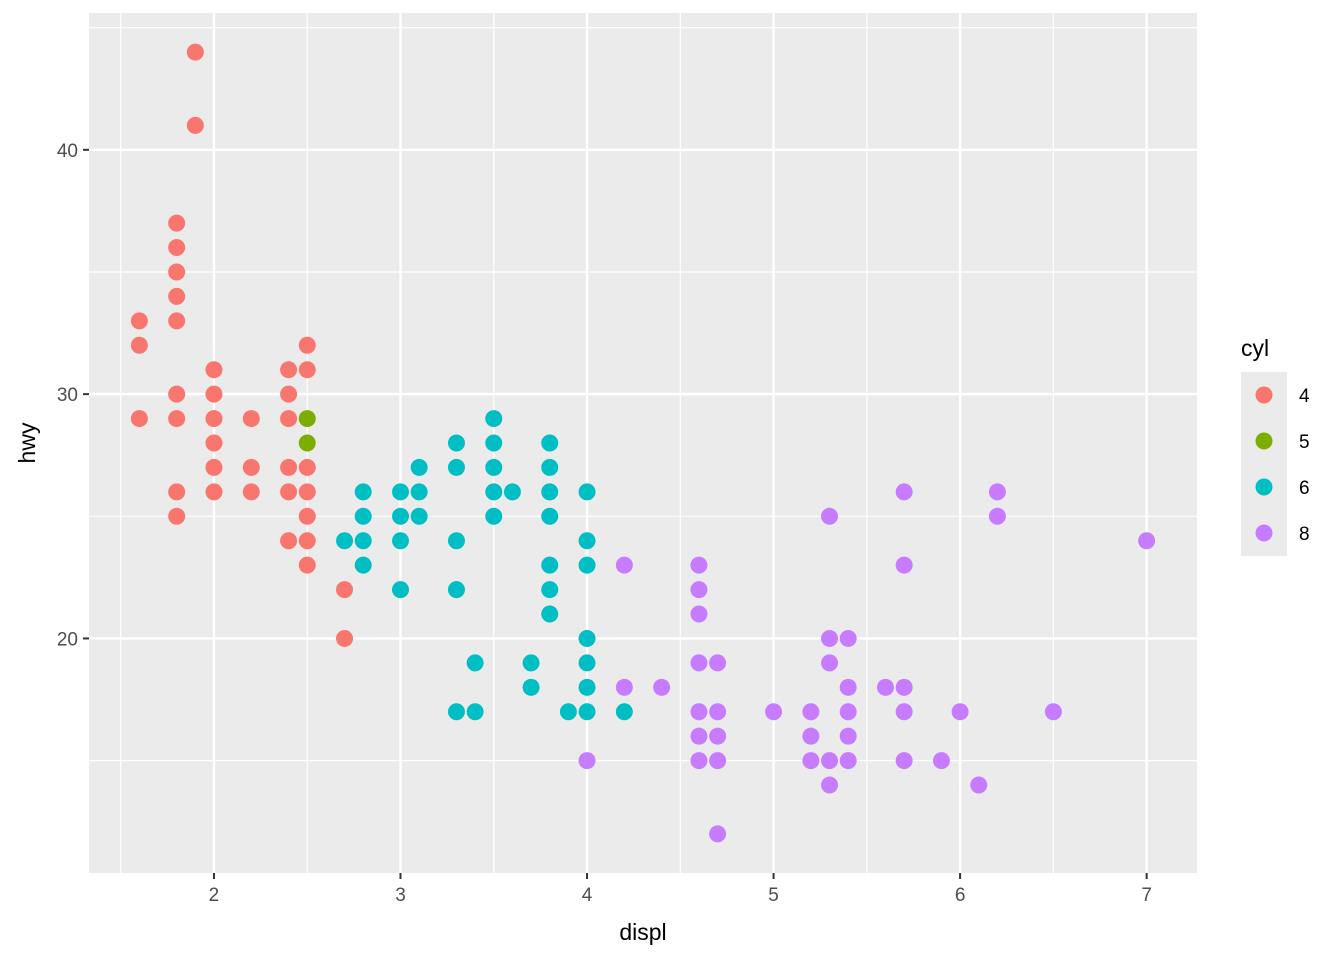  What do you see at coordinates (1275, 445) in the screenshot?
I see `legend: cyl 4 5 6 8` at bounding box center [1275, 445].